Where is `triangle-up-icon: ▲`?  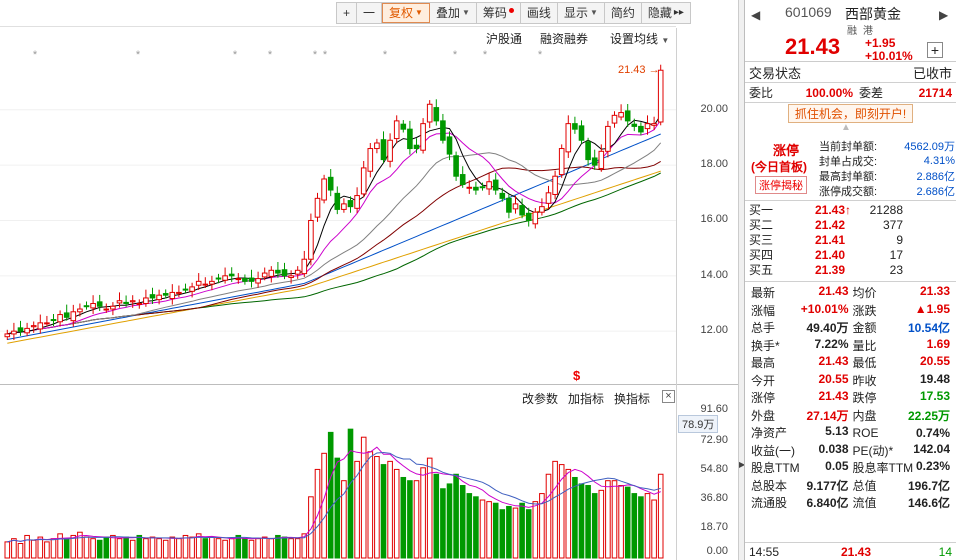
triangle-up-icon: ▲ is located at coordinates (846, 127).